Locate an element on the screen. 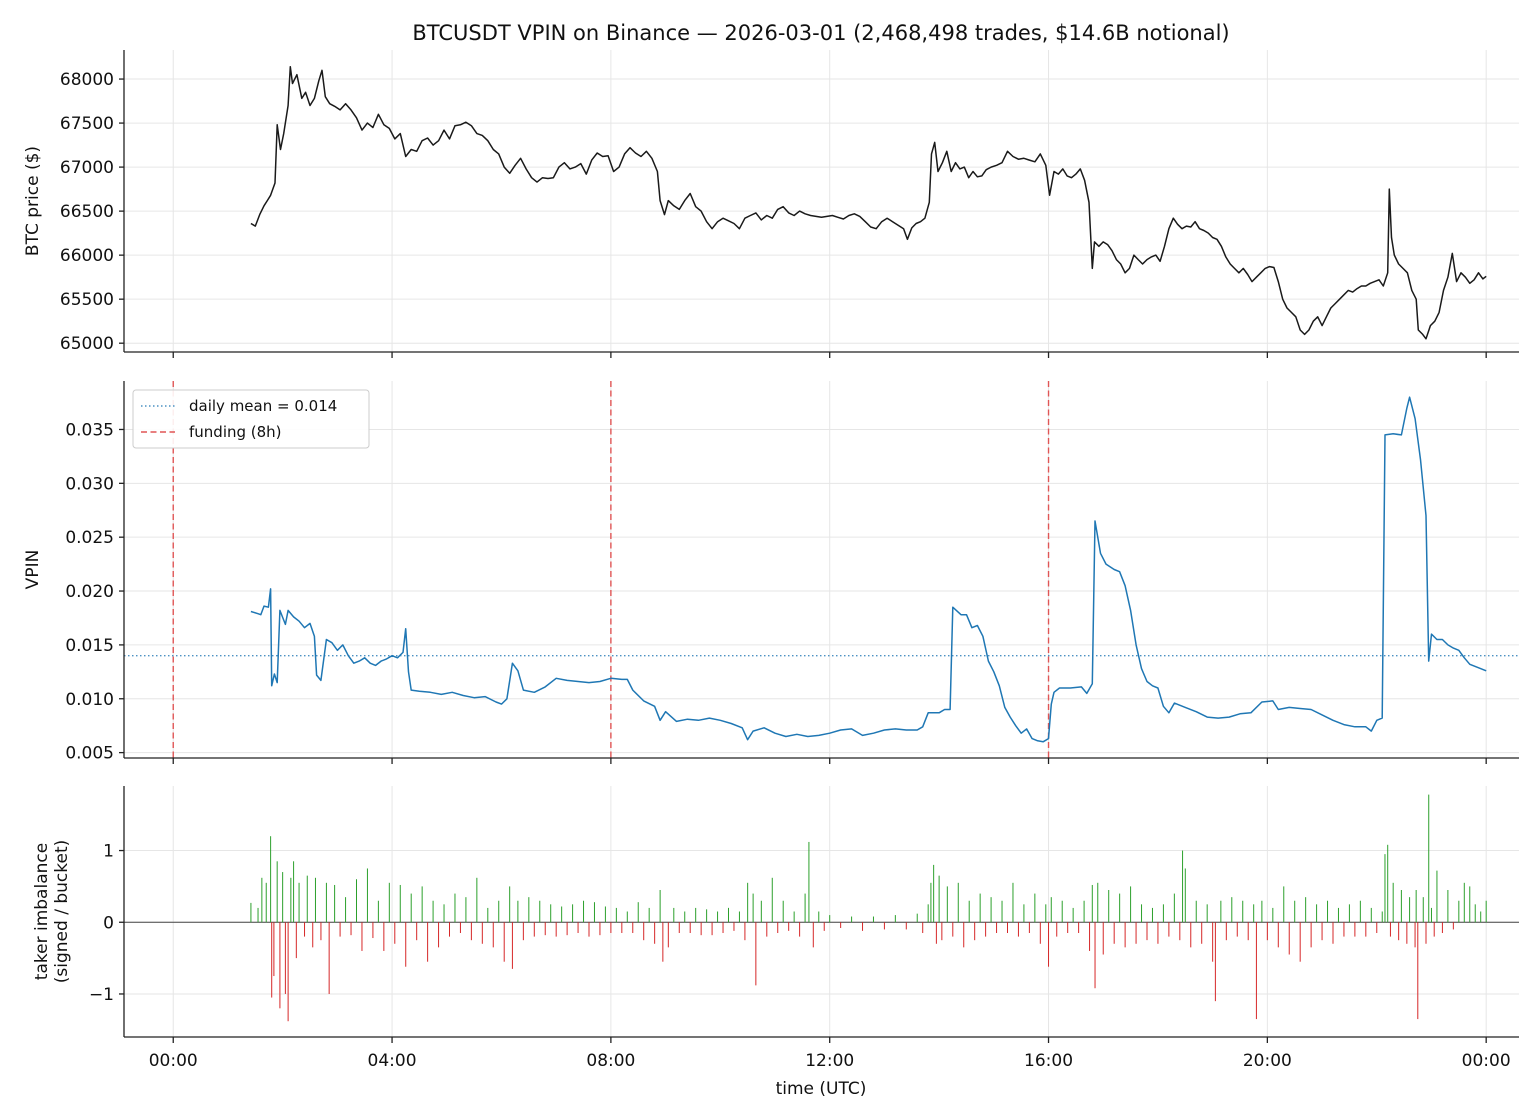 This screenshot has width=1540, height=1120. legend-label: daily mean = 0.014 is located at coordinates (263, 406).